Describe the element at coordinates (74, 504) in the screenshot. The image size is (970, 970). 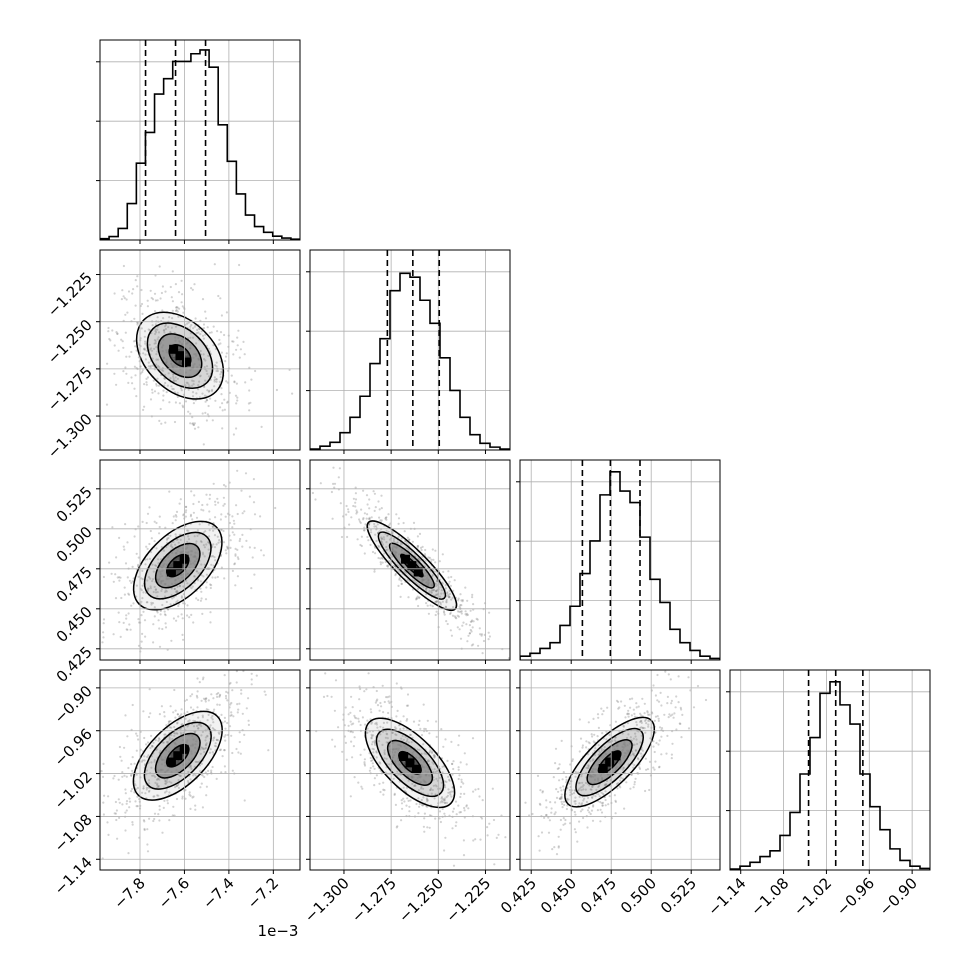
I see `y-tick-label: 0.525` at that location.